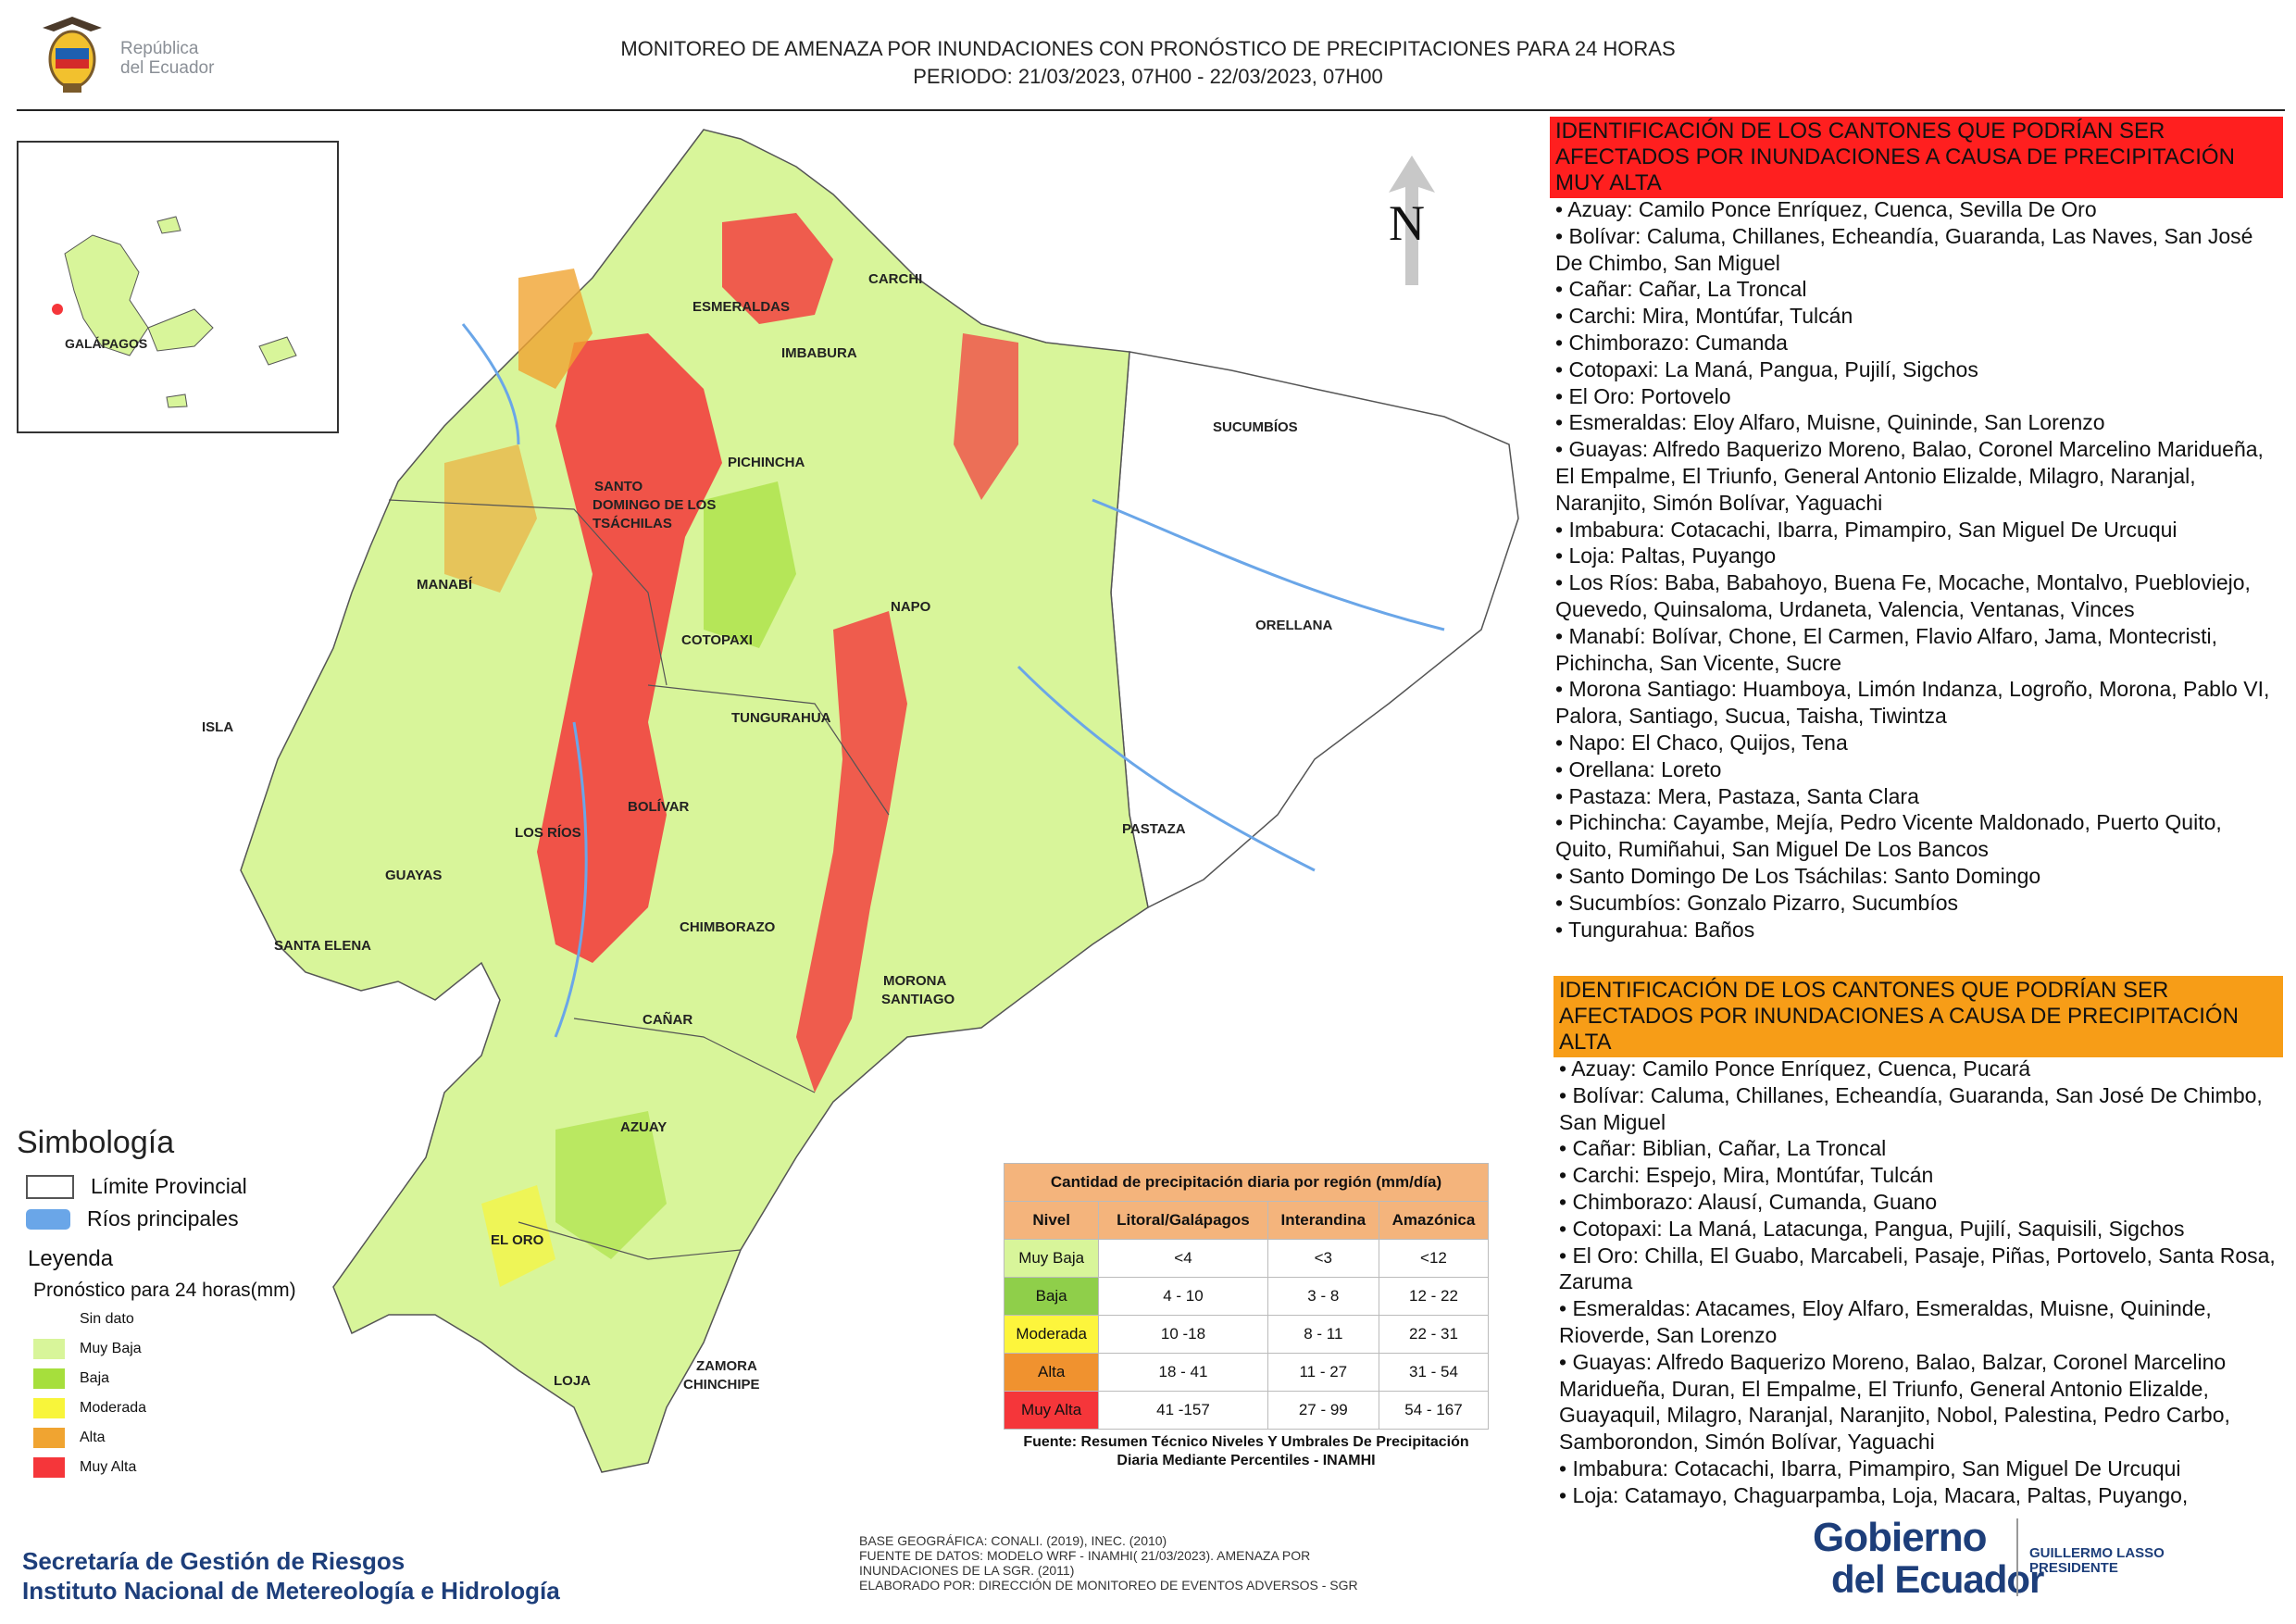  What do you see at coordinates (48, 1219) in the screenshot?
I see `river-swatch` at bounding box center [48, 1219].